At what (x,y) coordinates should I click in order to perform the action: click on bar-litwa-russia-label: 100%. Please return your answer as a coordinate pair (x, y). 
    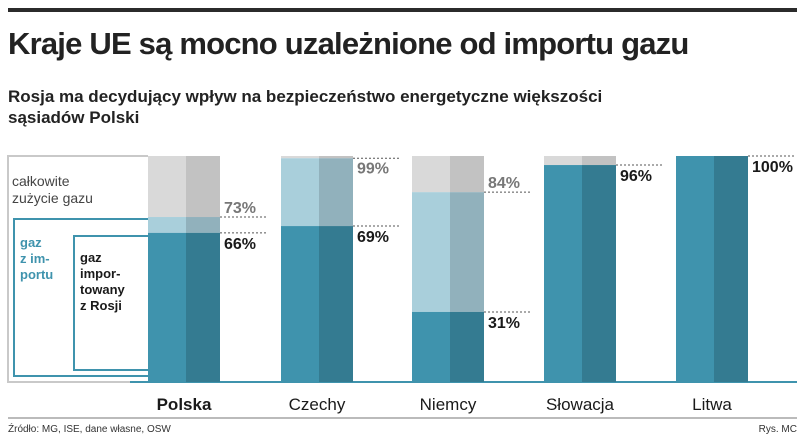
    Looking at the image, I should click on (772, 167).